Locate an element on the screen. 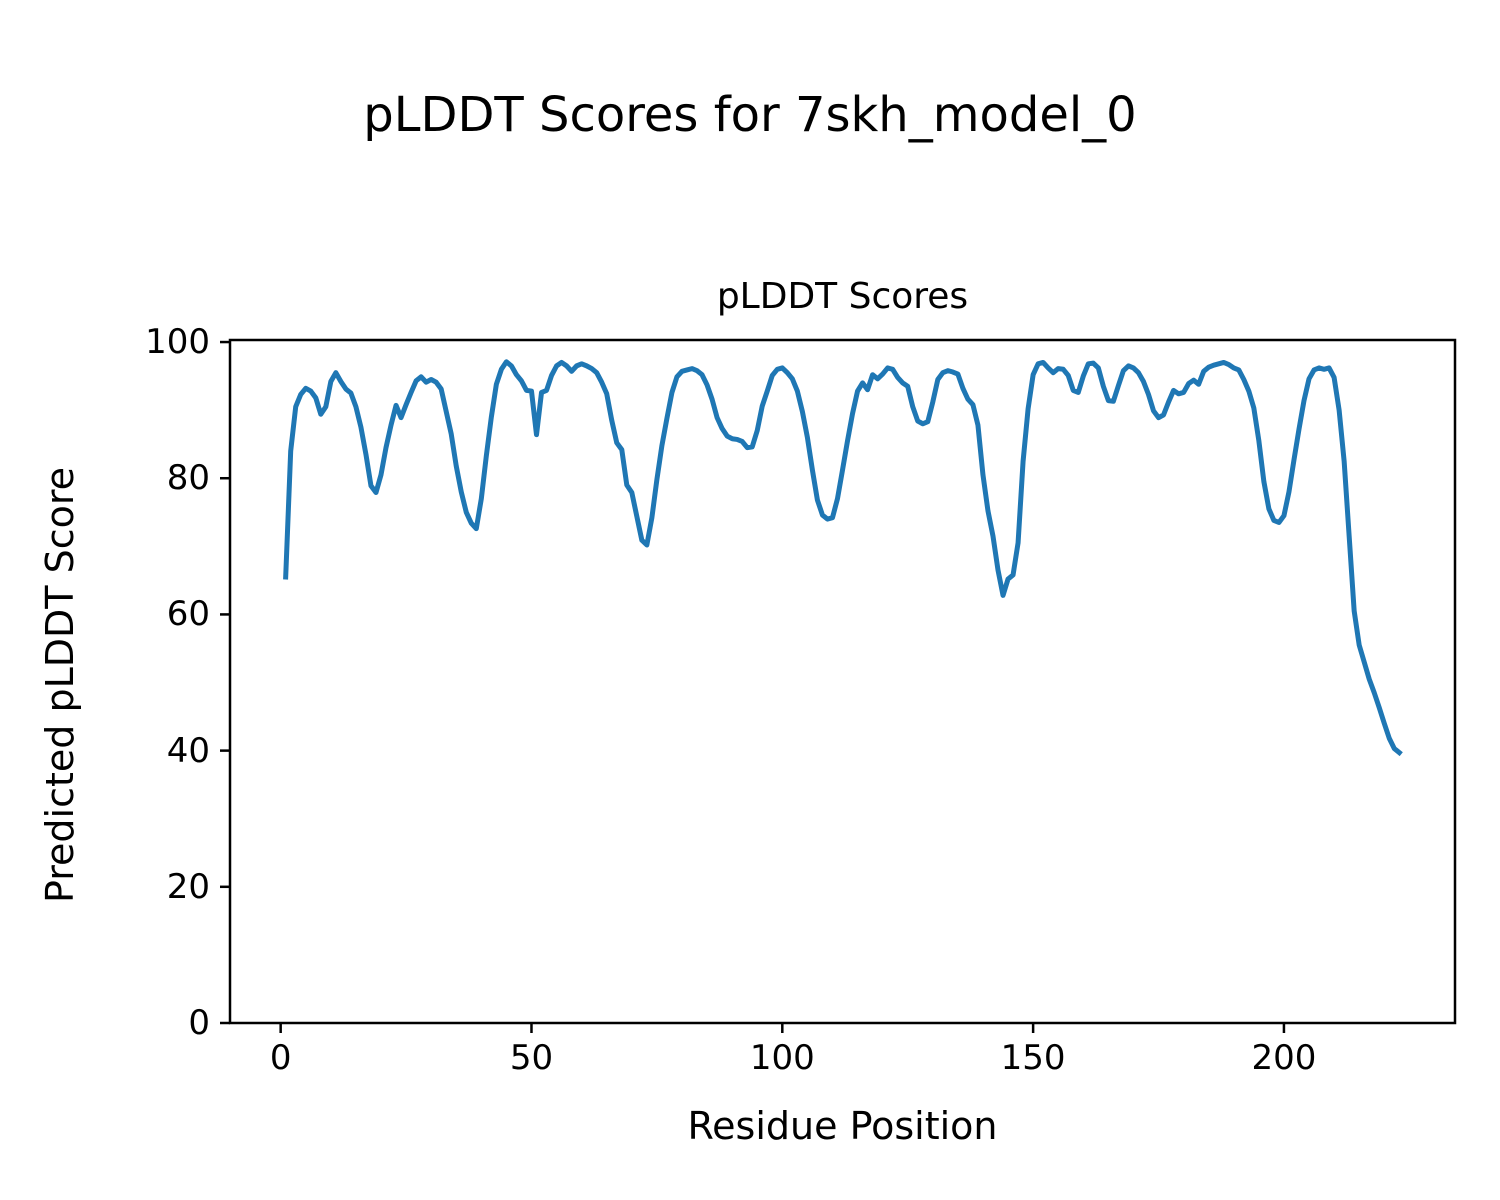 The width and height of the screenshot is (1500, 1200). y-tick-label: 40 is located at coordinates (188, 750).